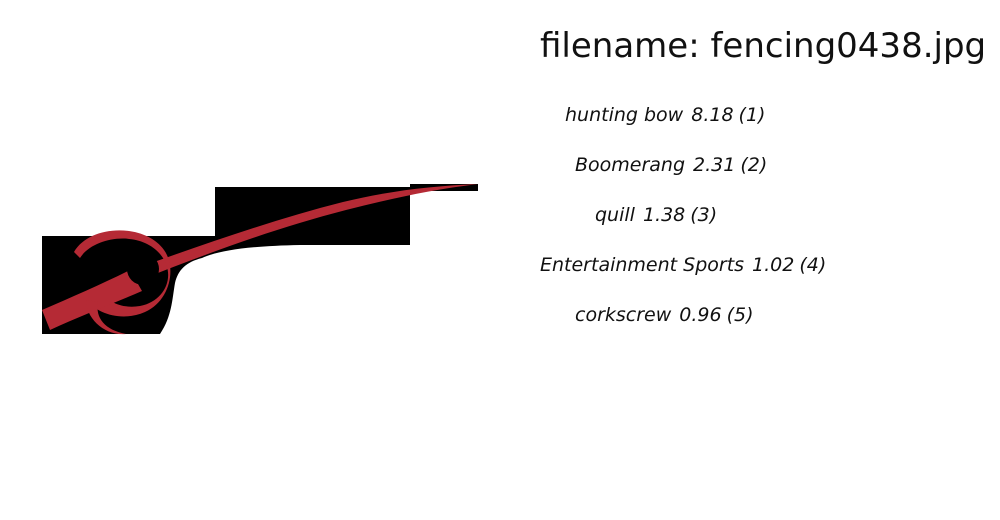 The image size is (1000, 520). I want to click on image-panel, so click(260, 259).